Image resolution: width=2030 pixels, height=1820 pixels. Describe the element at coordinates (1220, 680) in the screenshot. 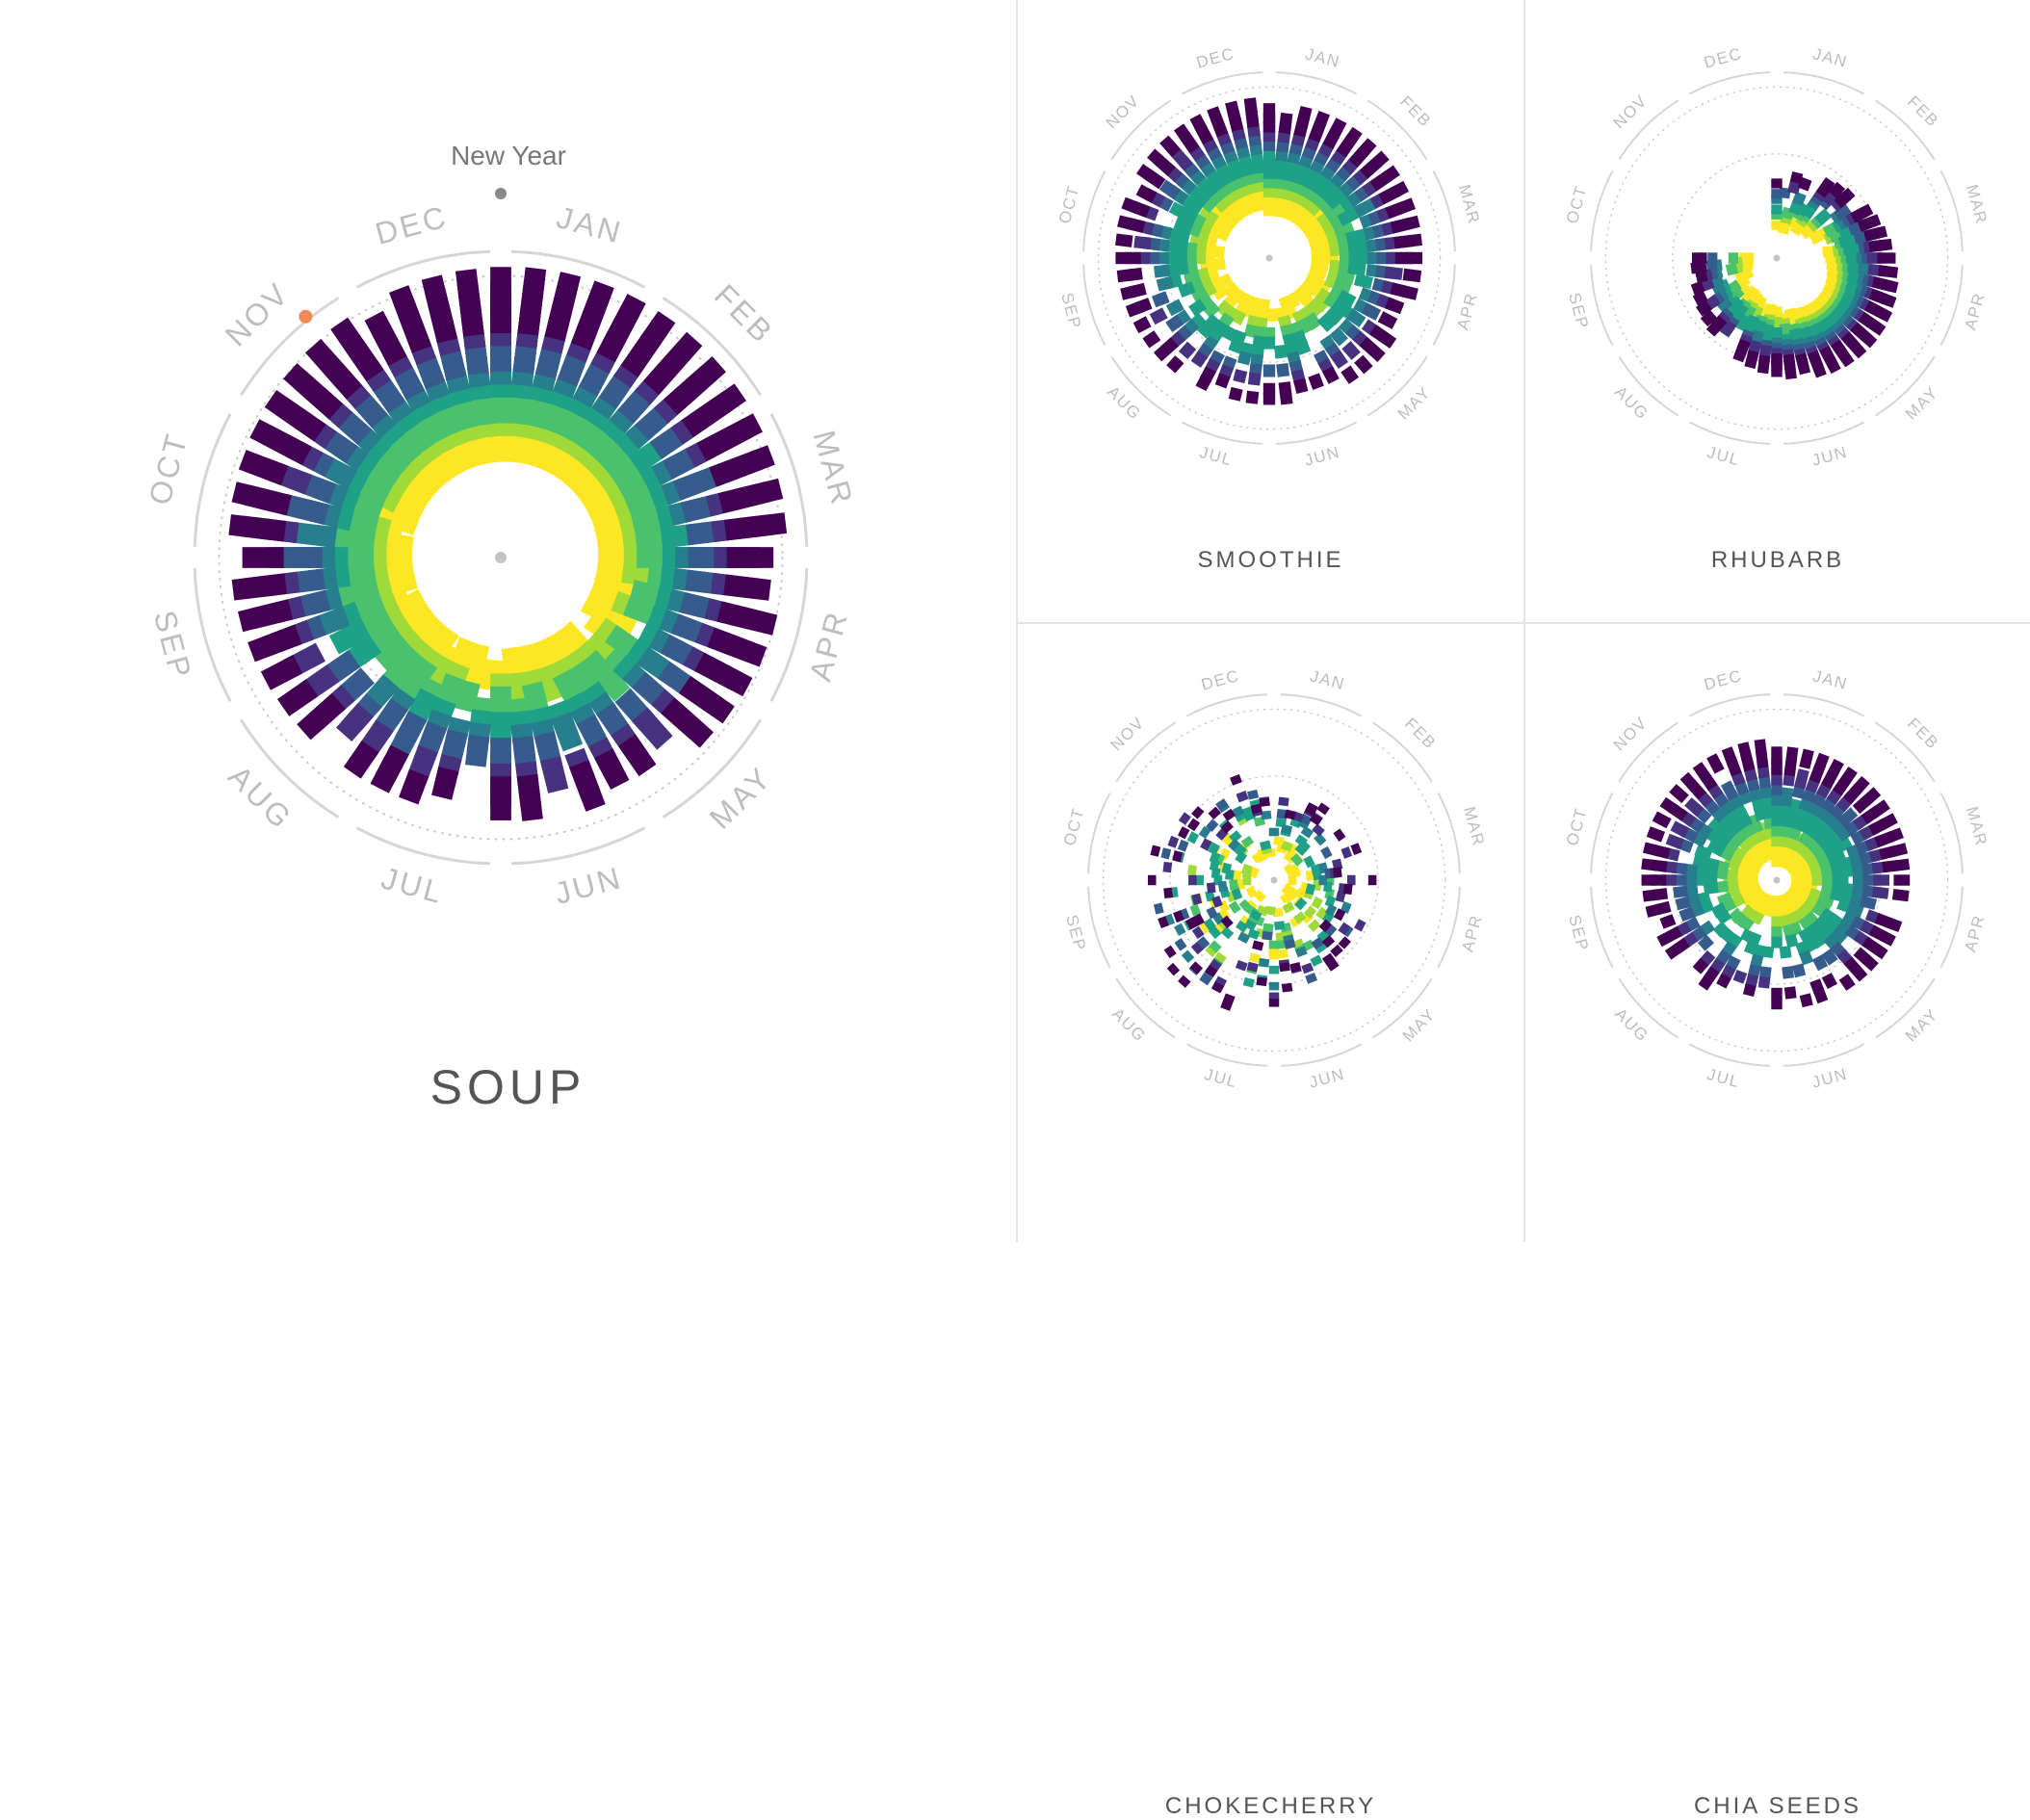

I see `month-label: DEC` at that location.